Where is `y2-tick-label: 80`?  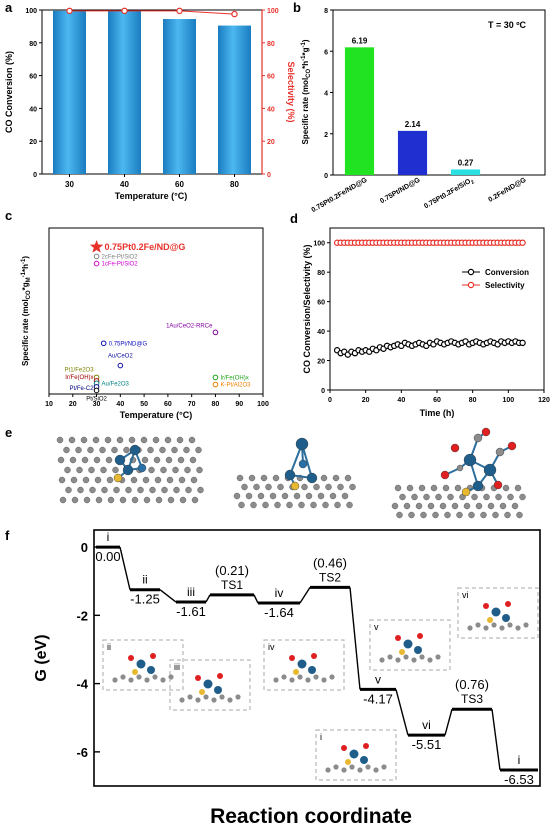 y2-tick-label: 80 is located at coordinates (271, 44).